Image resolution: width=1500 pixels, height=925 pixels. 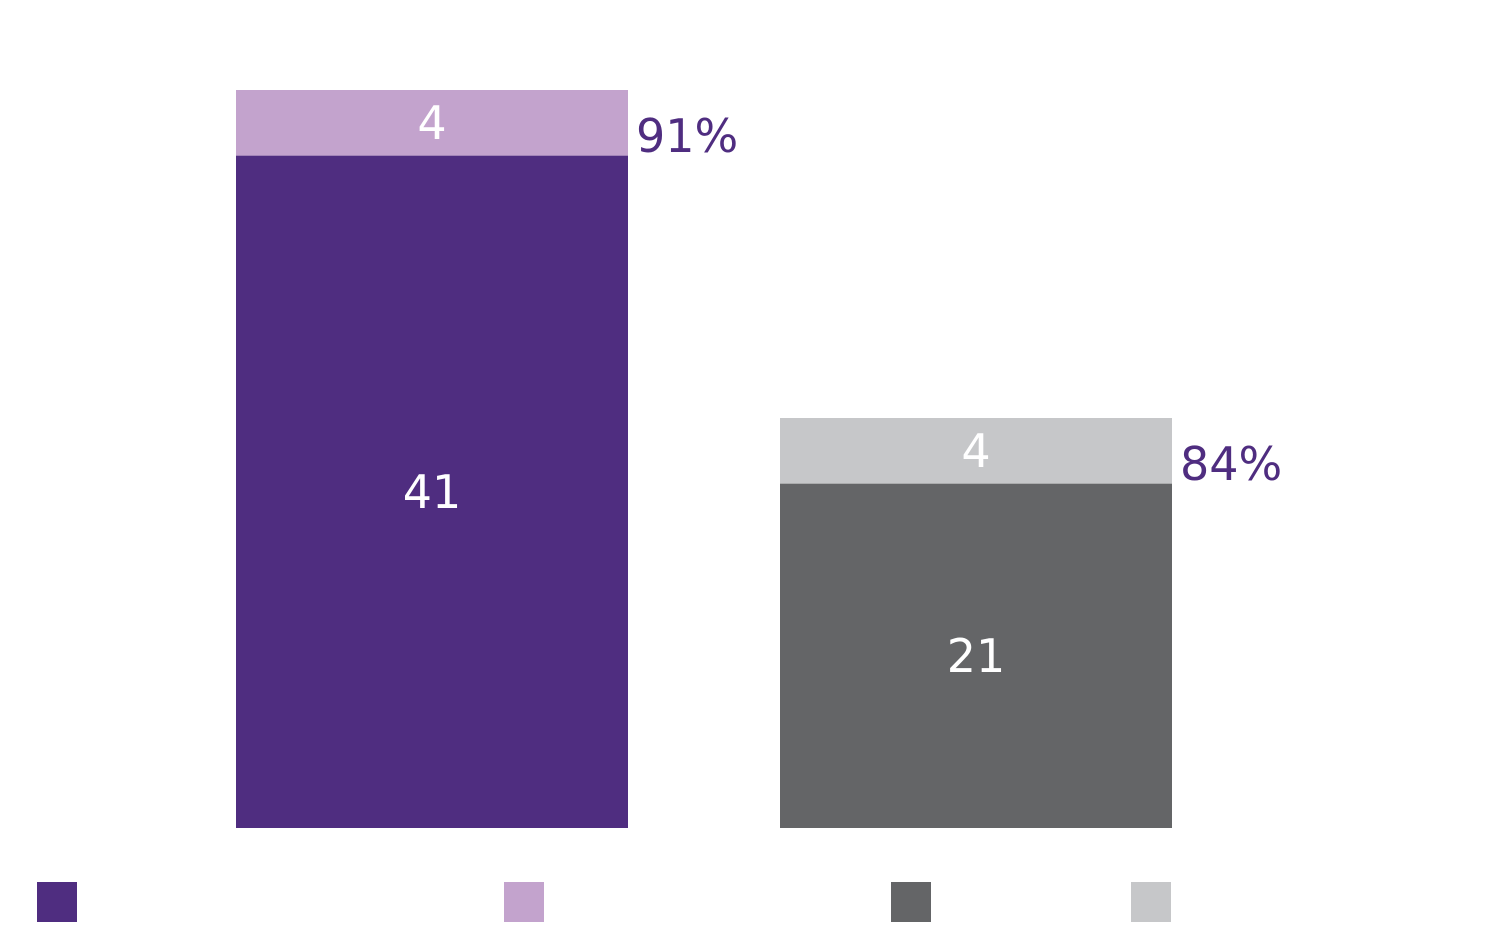 I want to click on bar-2-segment-2-label: 4, so click(x=975, y=451).